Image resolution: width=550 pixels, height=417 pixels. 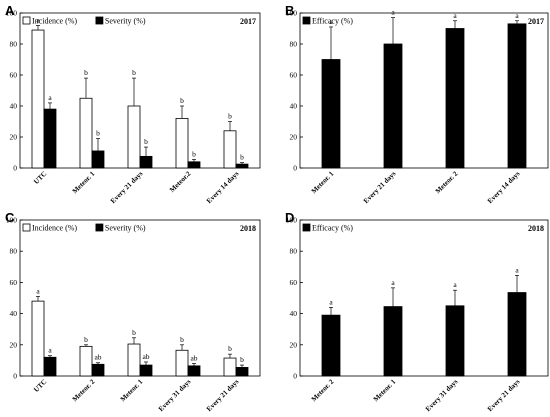 I want to click on panel-letter: D, so click(x=289, y=217).